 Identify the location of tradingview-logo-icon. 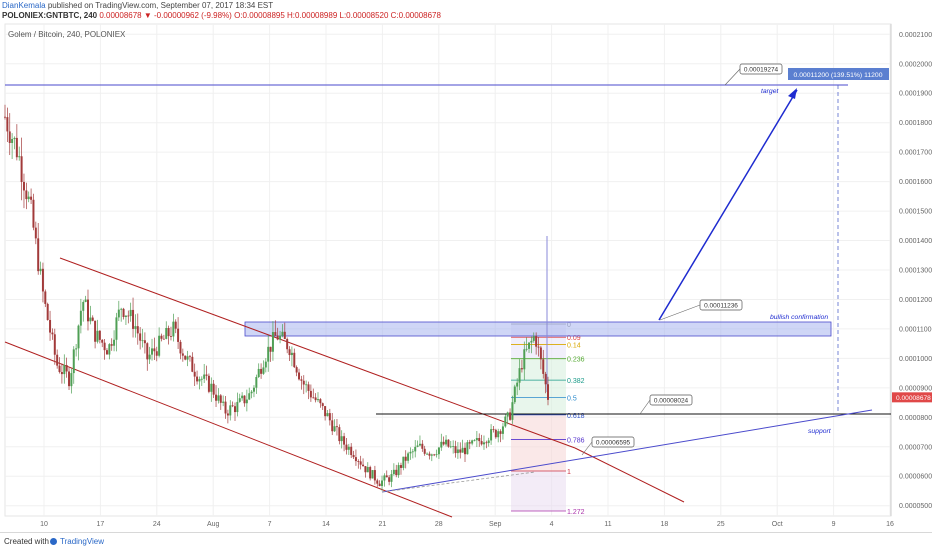
(53, 541).